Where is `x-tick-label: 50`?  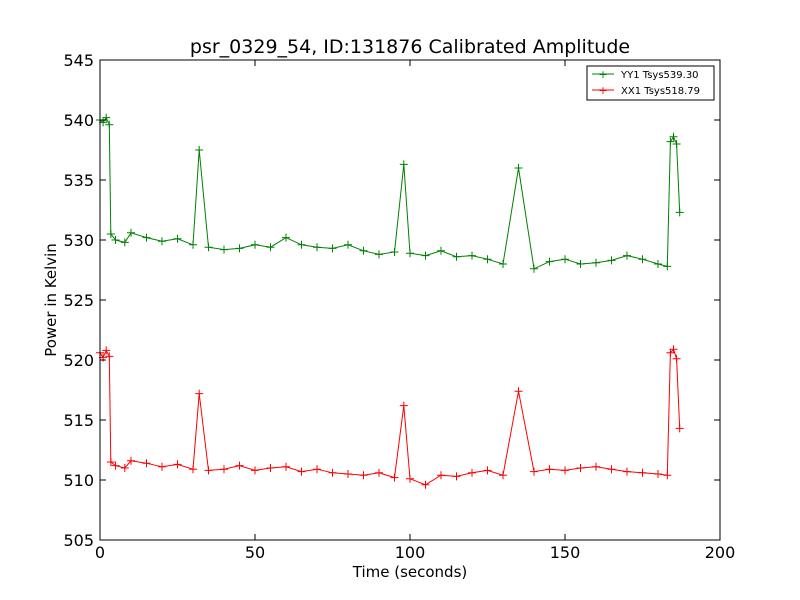 x-tick-label: 50 is located at coordinates (255, 552).